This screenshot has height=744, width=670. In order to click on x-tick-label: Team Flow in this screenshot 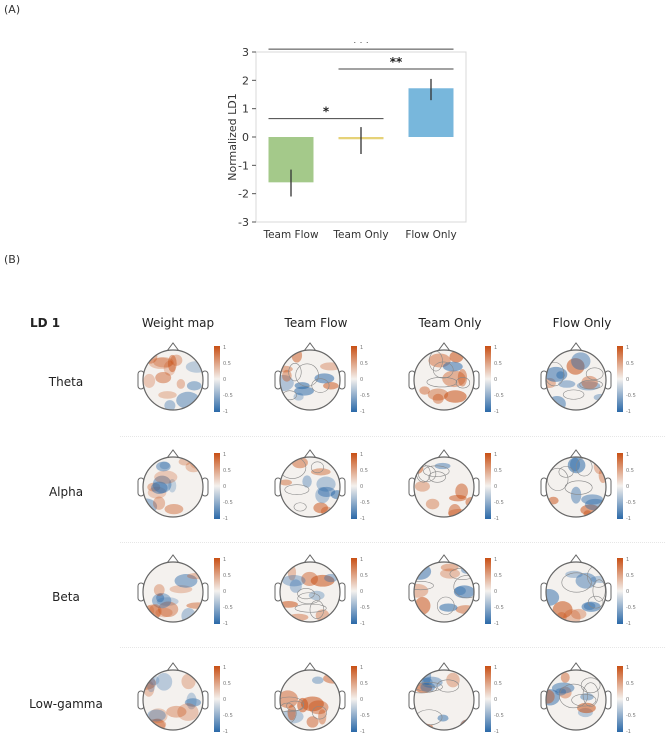, I will do `click(290, 235)`.